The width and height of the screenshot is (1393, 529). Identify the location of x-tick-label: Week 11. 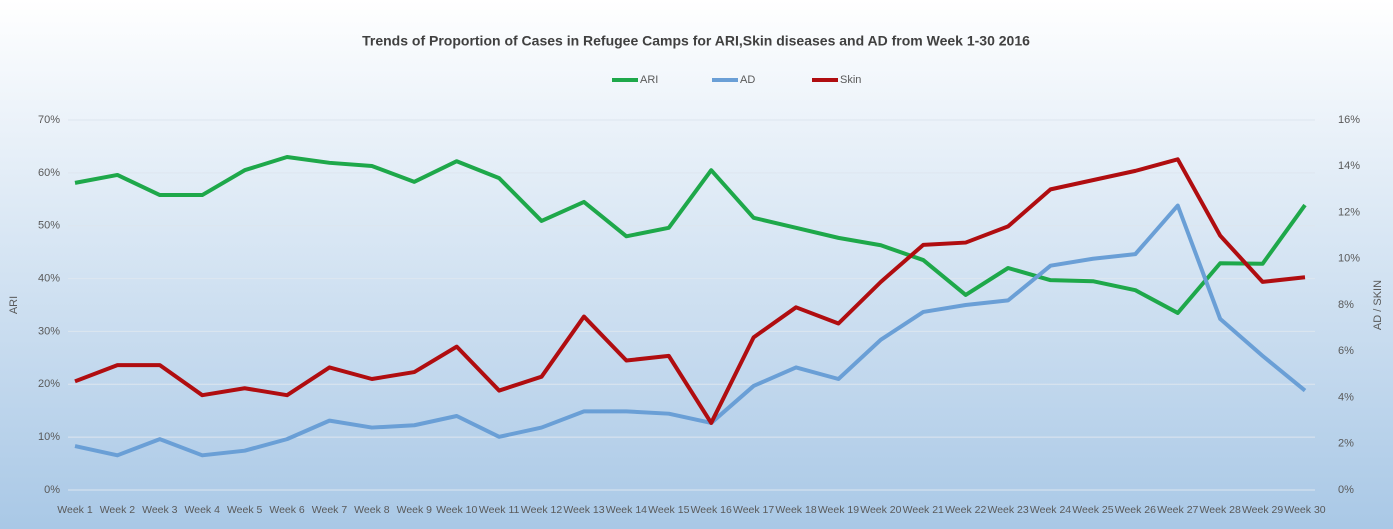
(499, 510).